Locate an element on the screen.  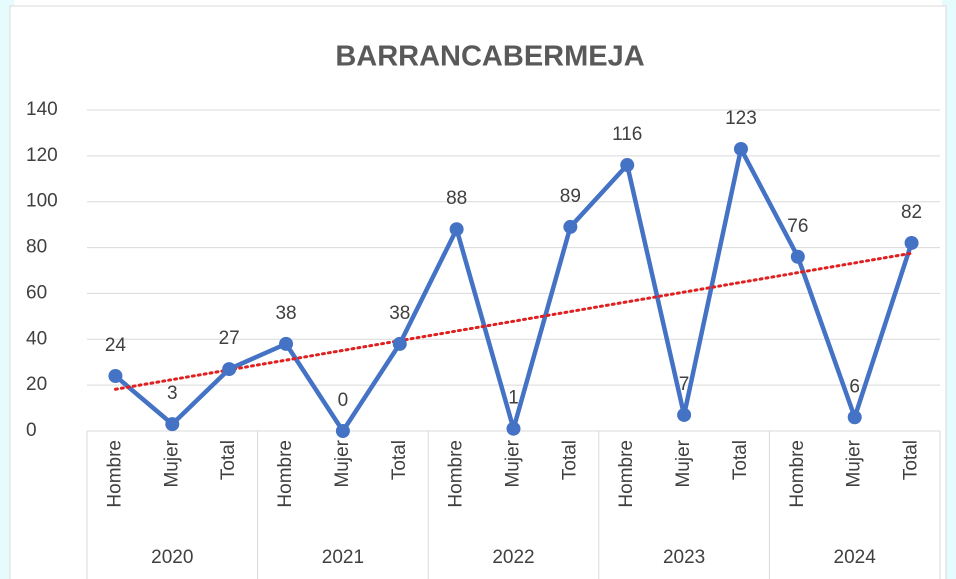
y-tick-label: 140 is located at coordinates (42, 109).